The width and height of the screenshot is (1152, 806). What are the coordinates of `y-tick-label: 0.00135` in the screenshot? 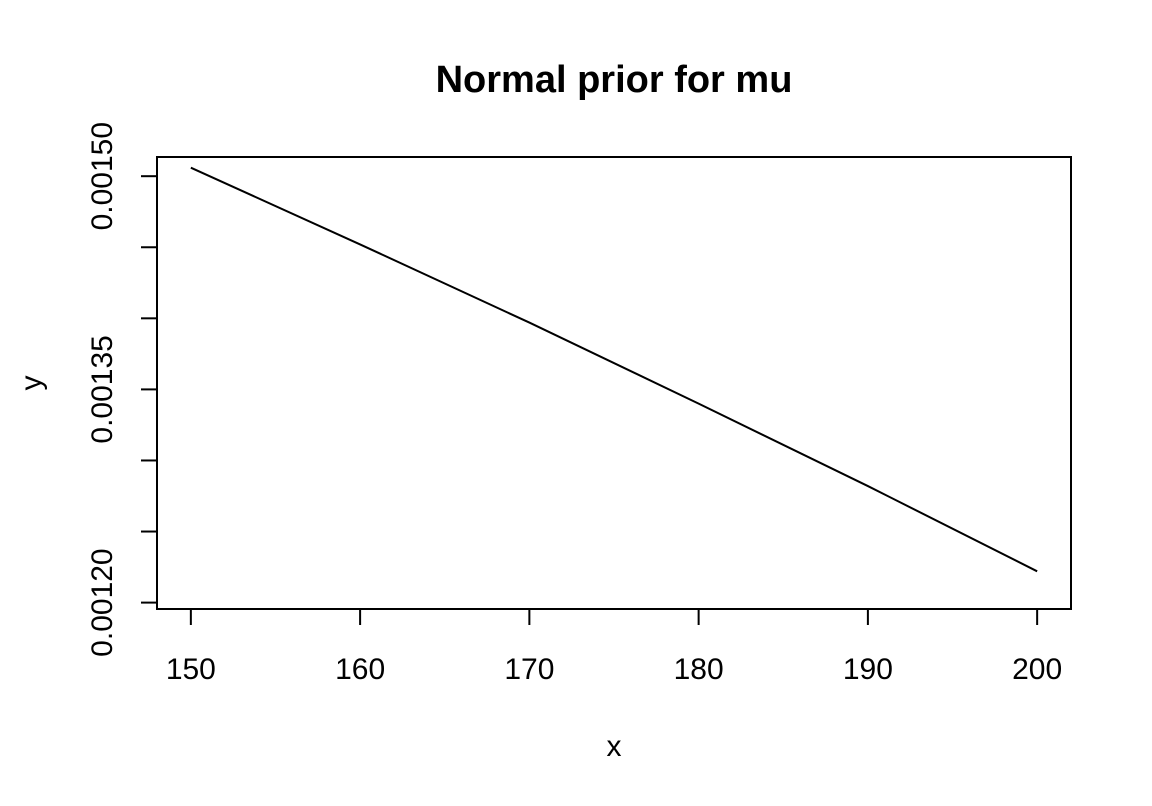 It's located at (102, 389).